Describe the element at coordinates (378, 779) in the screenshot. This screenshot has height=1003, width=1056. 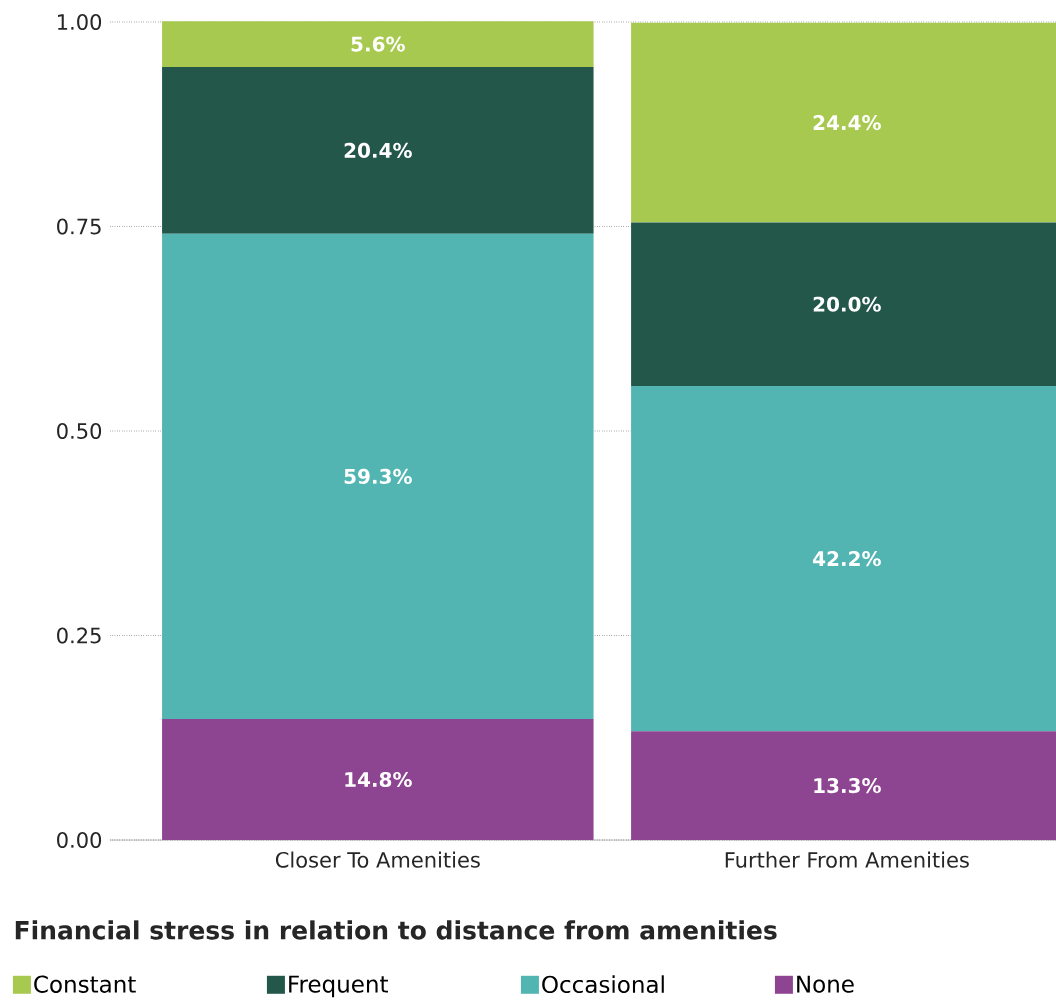
I see `data-label: 14.8%` at that location.